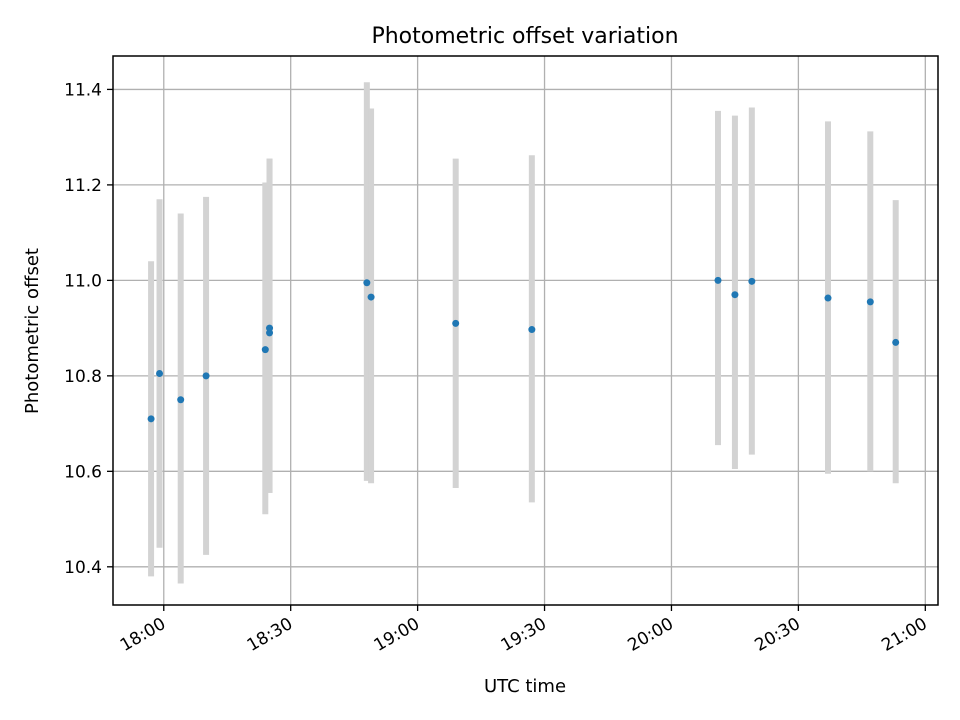 The height and width of the screenshot is (720, 960). Describe the element at coordinates (83, 90) in the screenshot. I see `y-tick-label: 11.4` at that location.